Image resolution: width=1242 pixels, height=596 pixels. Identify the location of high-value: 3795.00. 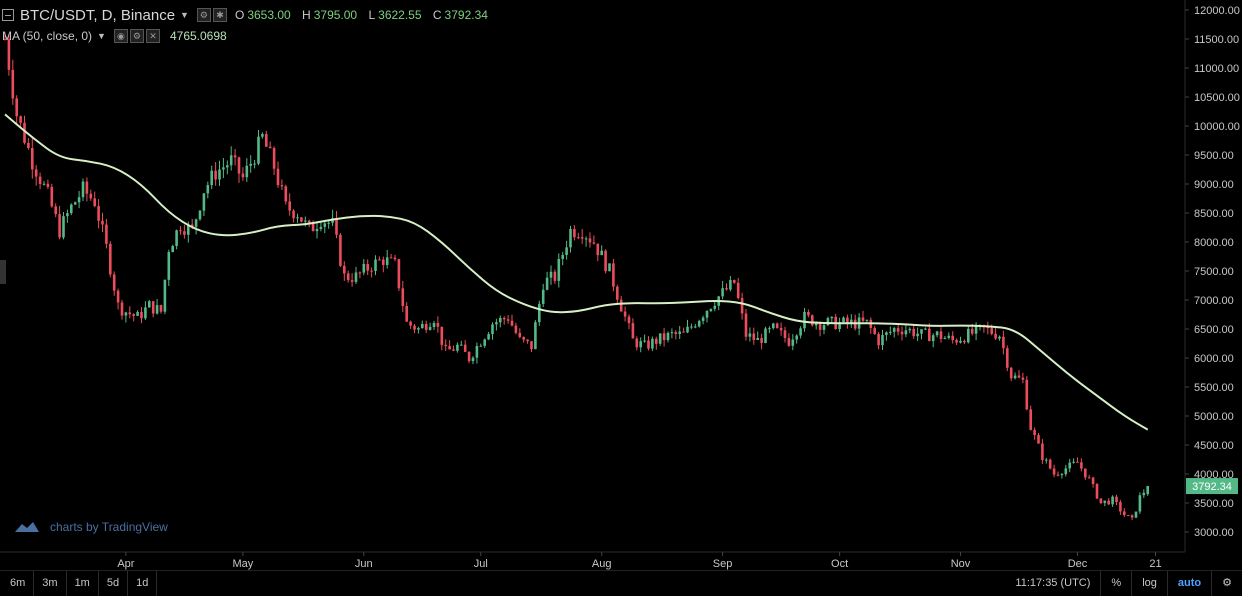
(335, 15).